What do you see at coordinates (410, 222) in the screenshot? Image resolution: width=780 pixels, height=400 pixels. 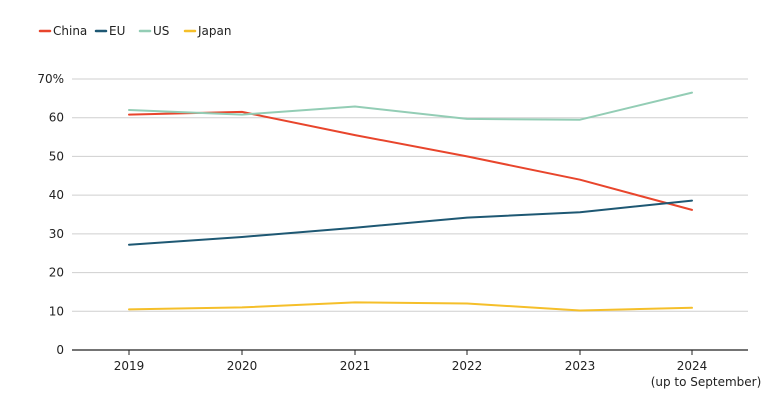 I see `series-line-eu` at bounding box center [410, 222].